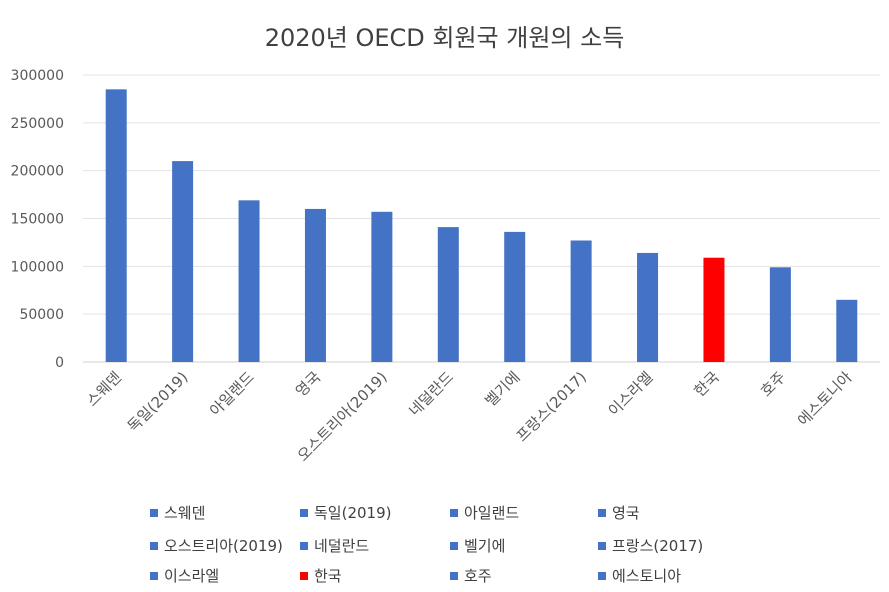 This screenshot has width=889, height=592. What do you see at coordinates (485, 546) in the screenshot?
I see `legend-label: 벨기에` at bounding box center [485, 546].